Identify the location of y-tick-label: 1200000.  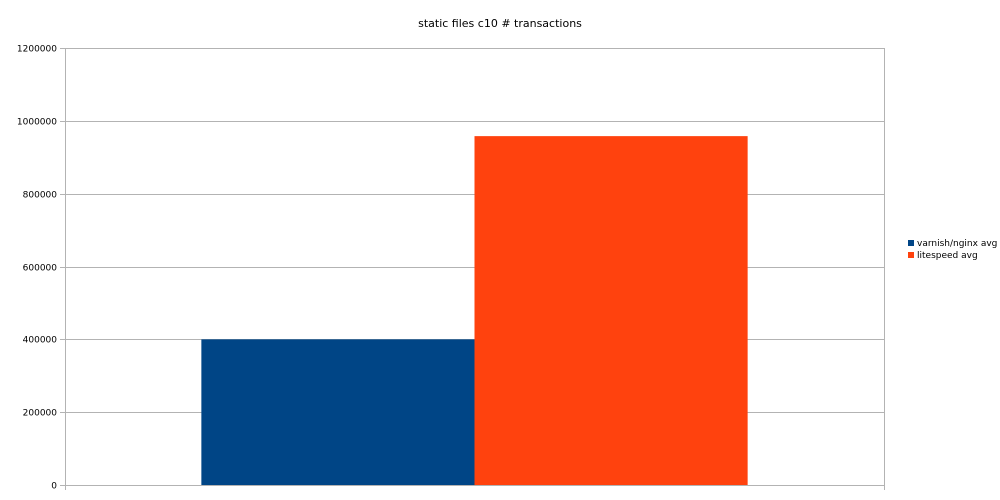
(37, 50).